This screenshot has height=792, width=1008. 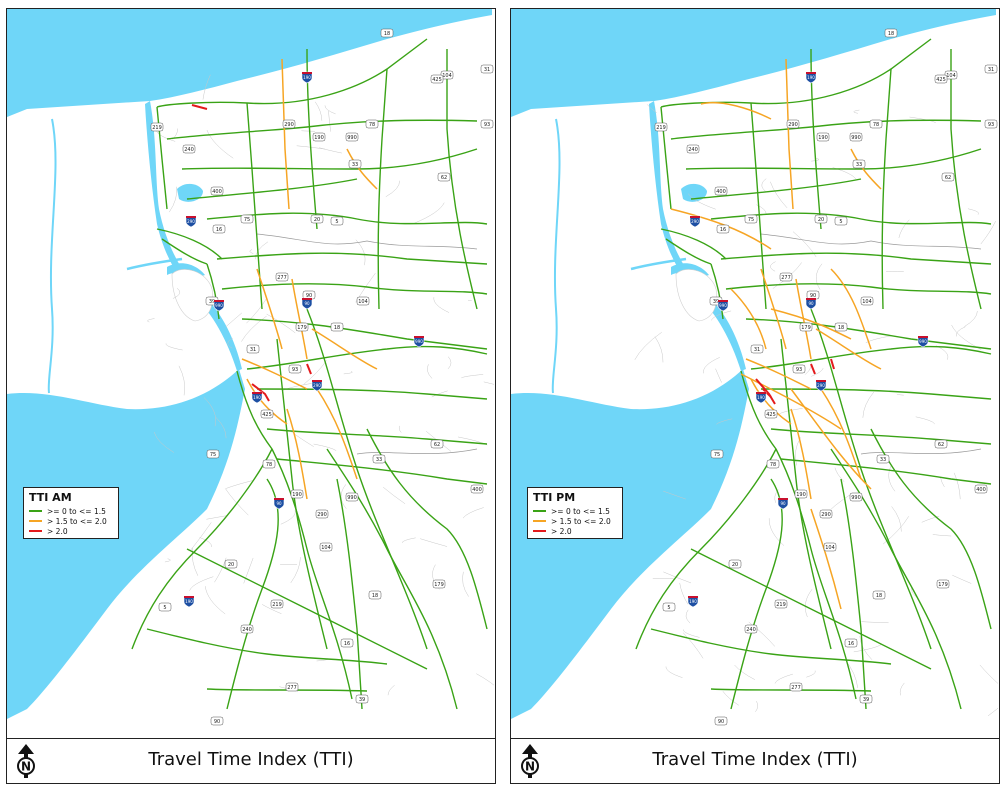 What do you see at coordinates (71, 521) in the screenshot?
I see `legend-item-mid: > 1.5 to <= 2.0` at bounding box center [71, 521].